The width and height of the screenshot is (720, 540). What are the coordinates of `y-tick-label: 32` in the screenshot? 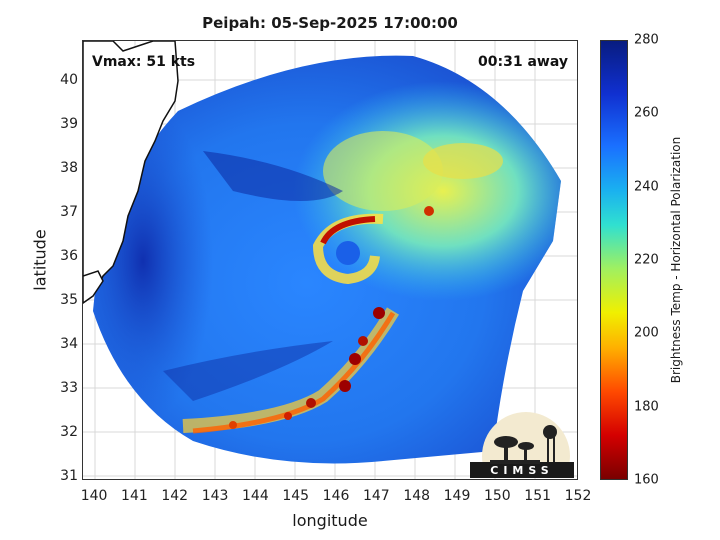 It's located at (69, 431).